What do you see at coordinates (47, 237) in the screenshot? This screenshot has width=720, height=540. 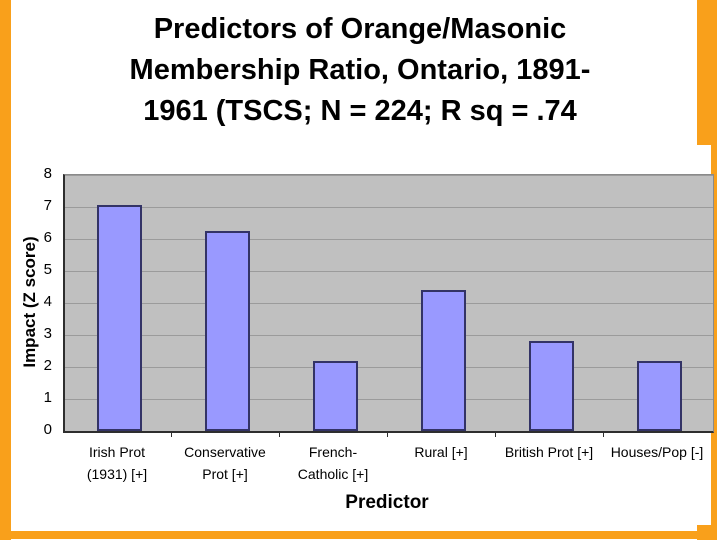 I see `y-tick-label-6: 6` at bounding box center [47, 237].